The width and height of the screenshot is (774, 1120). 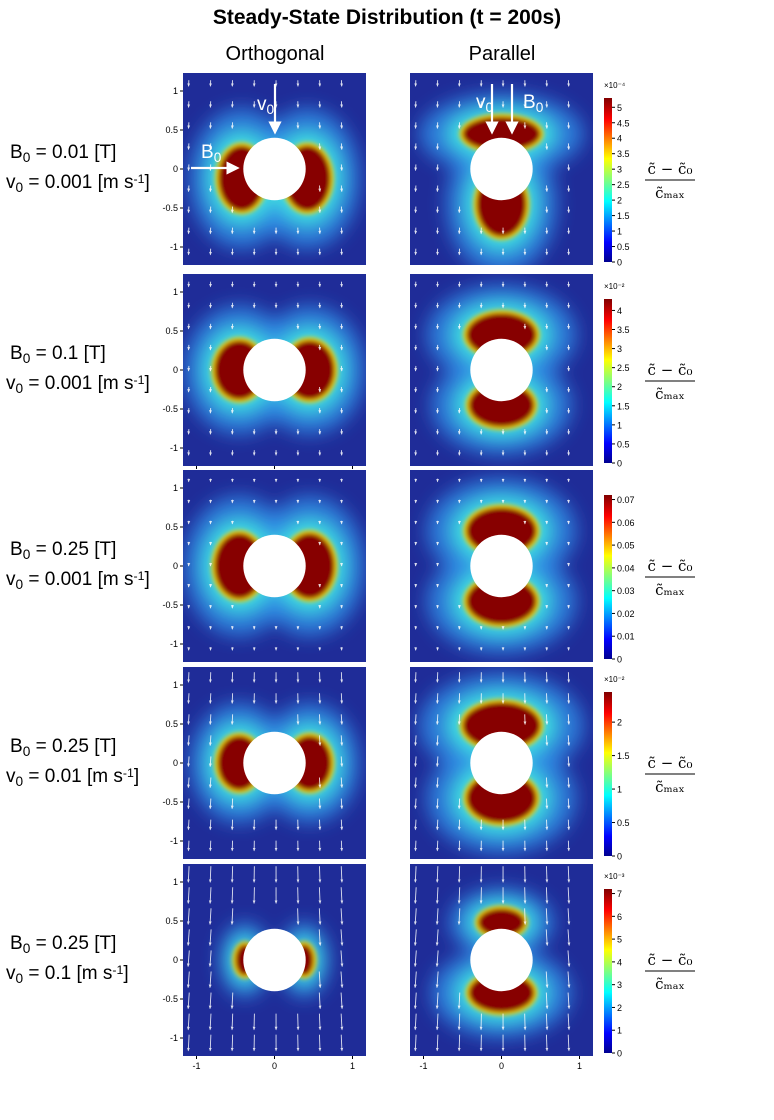 I want to click on y-tick-label: -1, so click(x=174, y=448).